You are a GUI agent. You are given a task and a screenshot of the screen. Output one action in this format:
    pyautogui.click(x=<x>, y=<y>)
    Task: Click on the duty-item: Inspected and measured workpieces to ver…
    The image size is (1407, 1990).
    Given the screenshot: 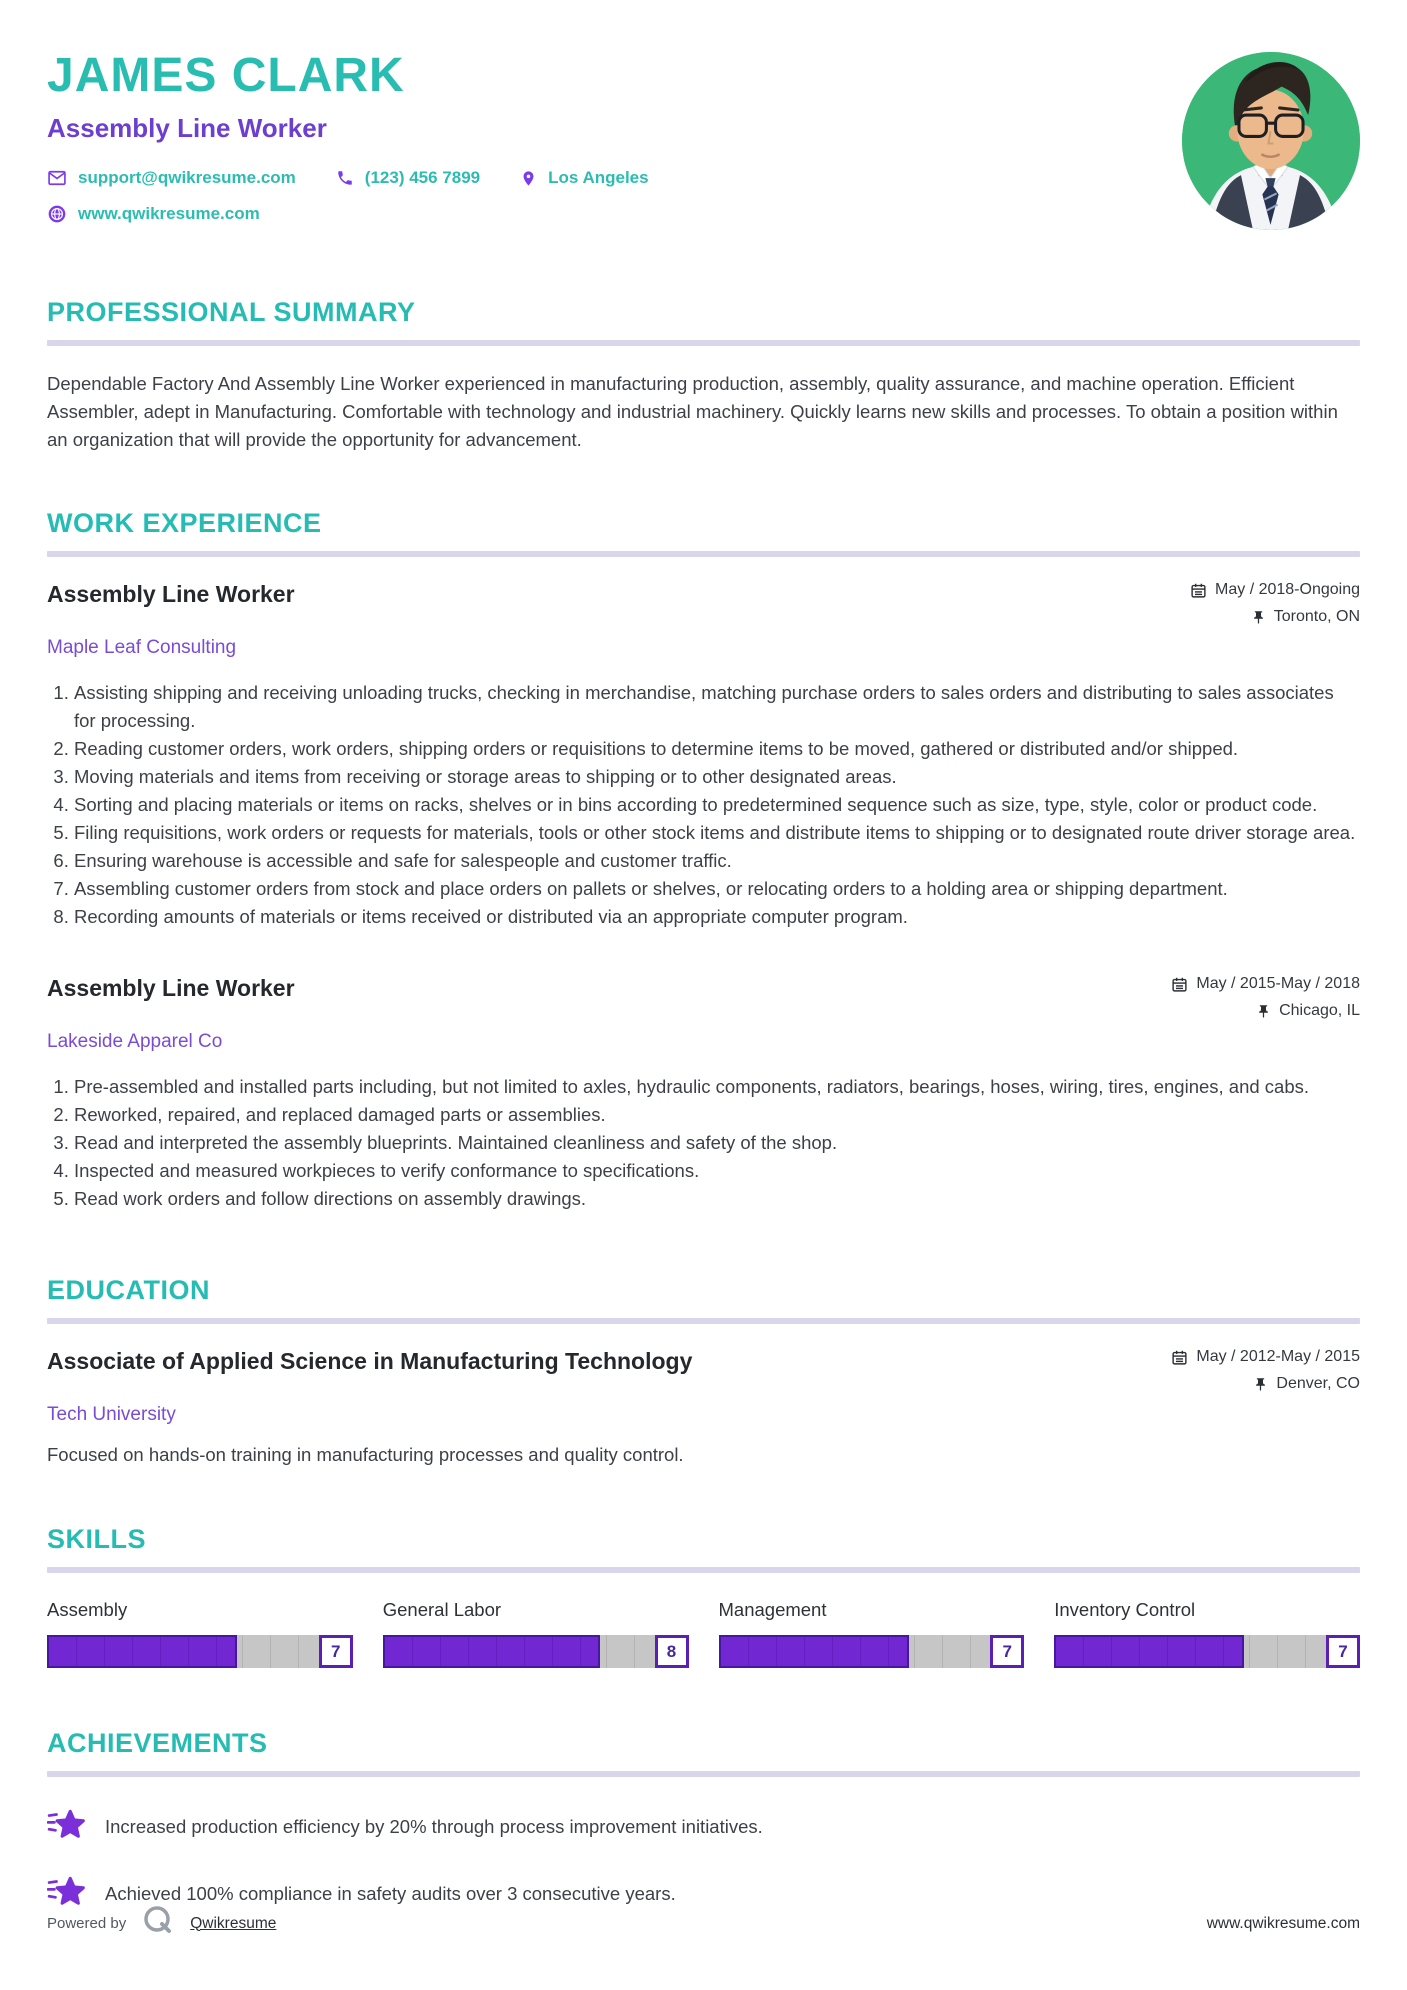 What is the action you would take?
    pyautogui.click(x=717, y=1171)
    